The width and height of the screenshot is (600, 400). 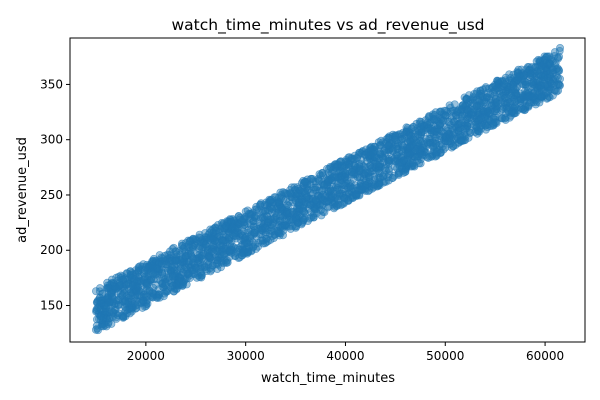 I want to click on x-tick-label: 40000, so click(x=345, y=356).